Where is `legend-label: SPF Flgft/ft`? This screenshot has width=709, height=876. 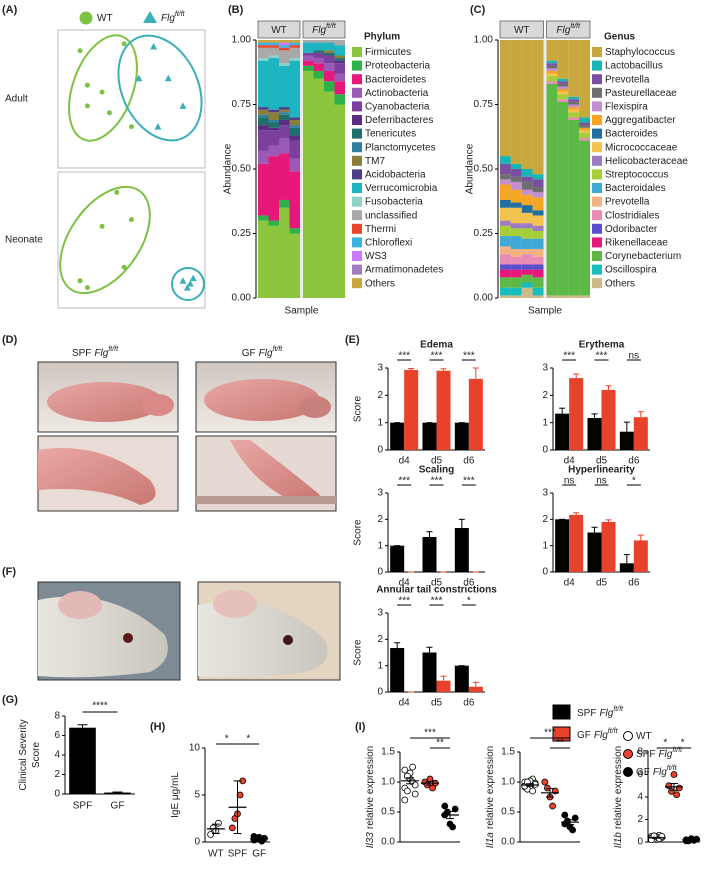
legend-label: SPF Flgft/ft is located at coordinates (659, 753).